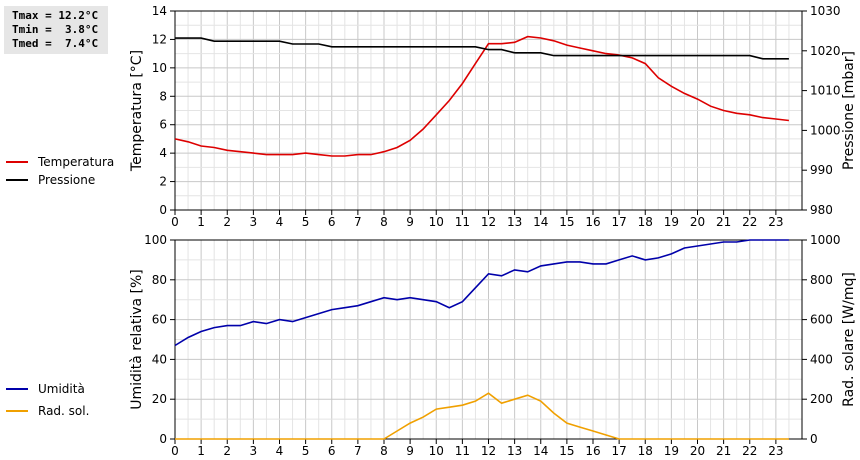 This screenshot has width=860, height=460. I want to click on stats-box: Tmax = 12.2°C Tmin = 3.8°C Tmed = 7.4°C, so click(56, 30).